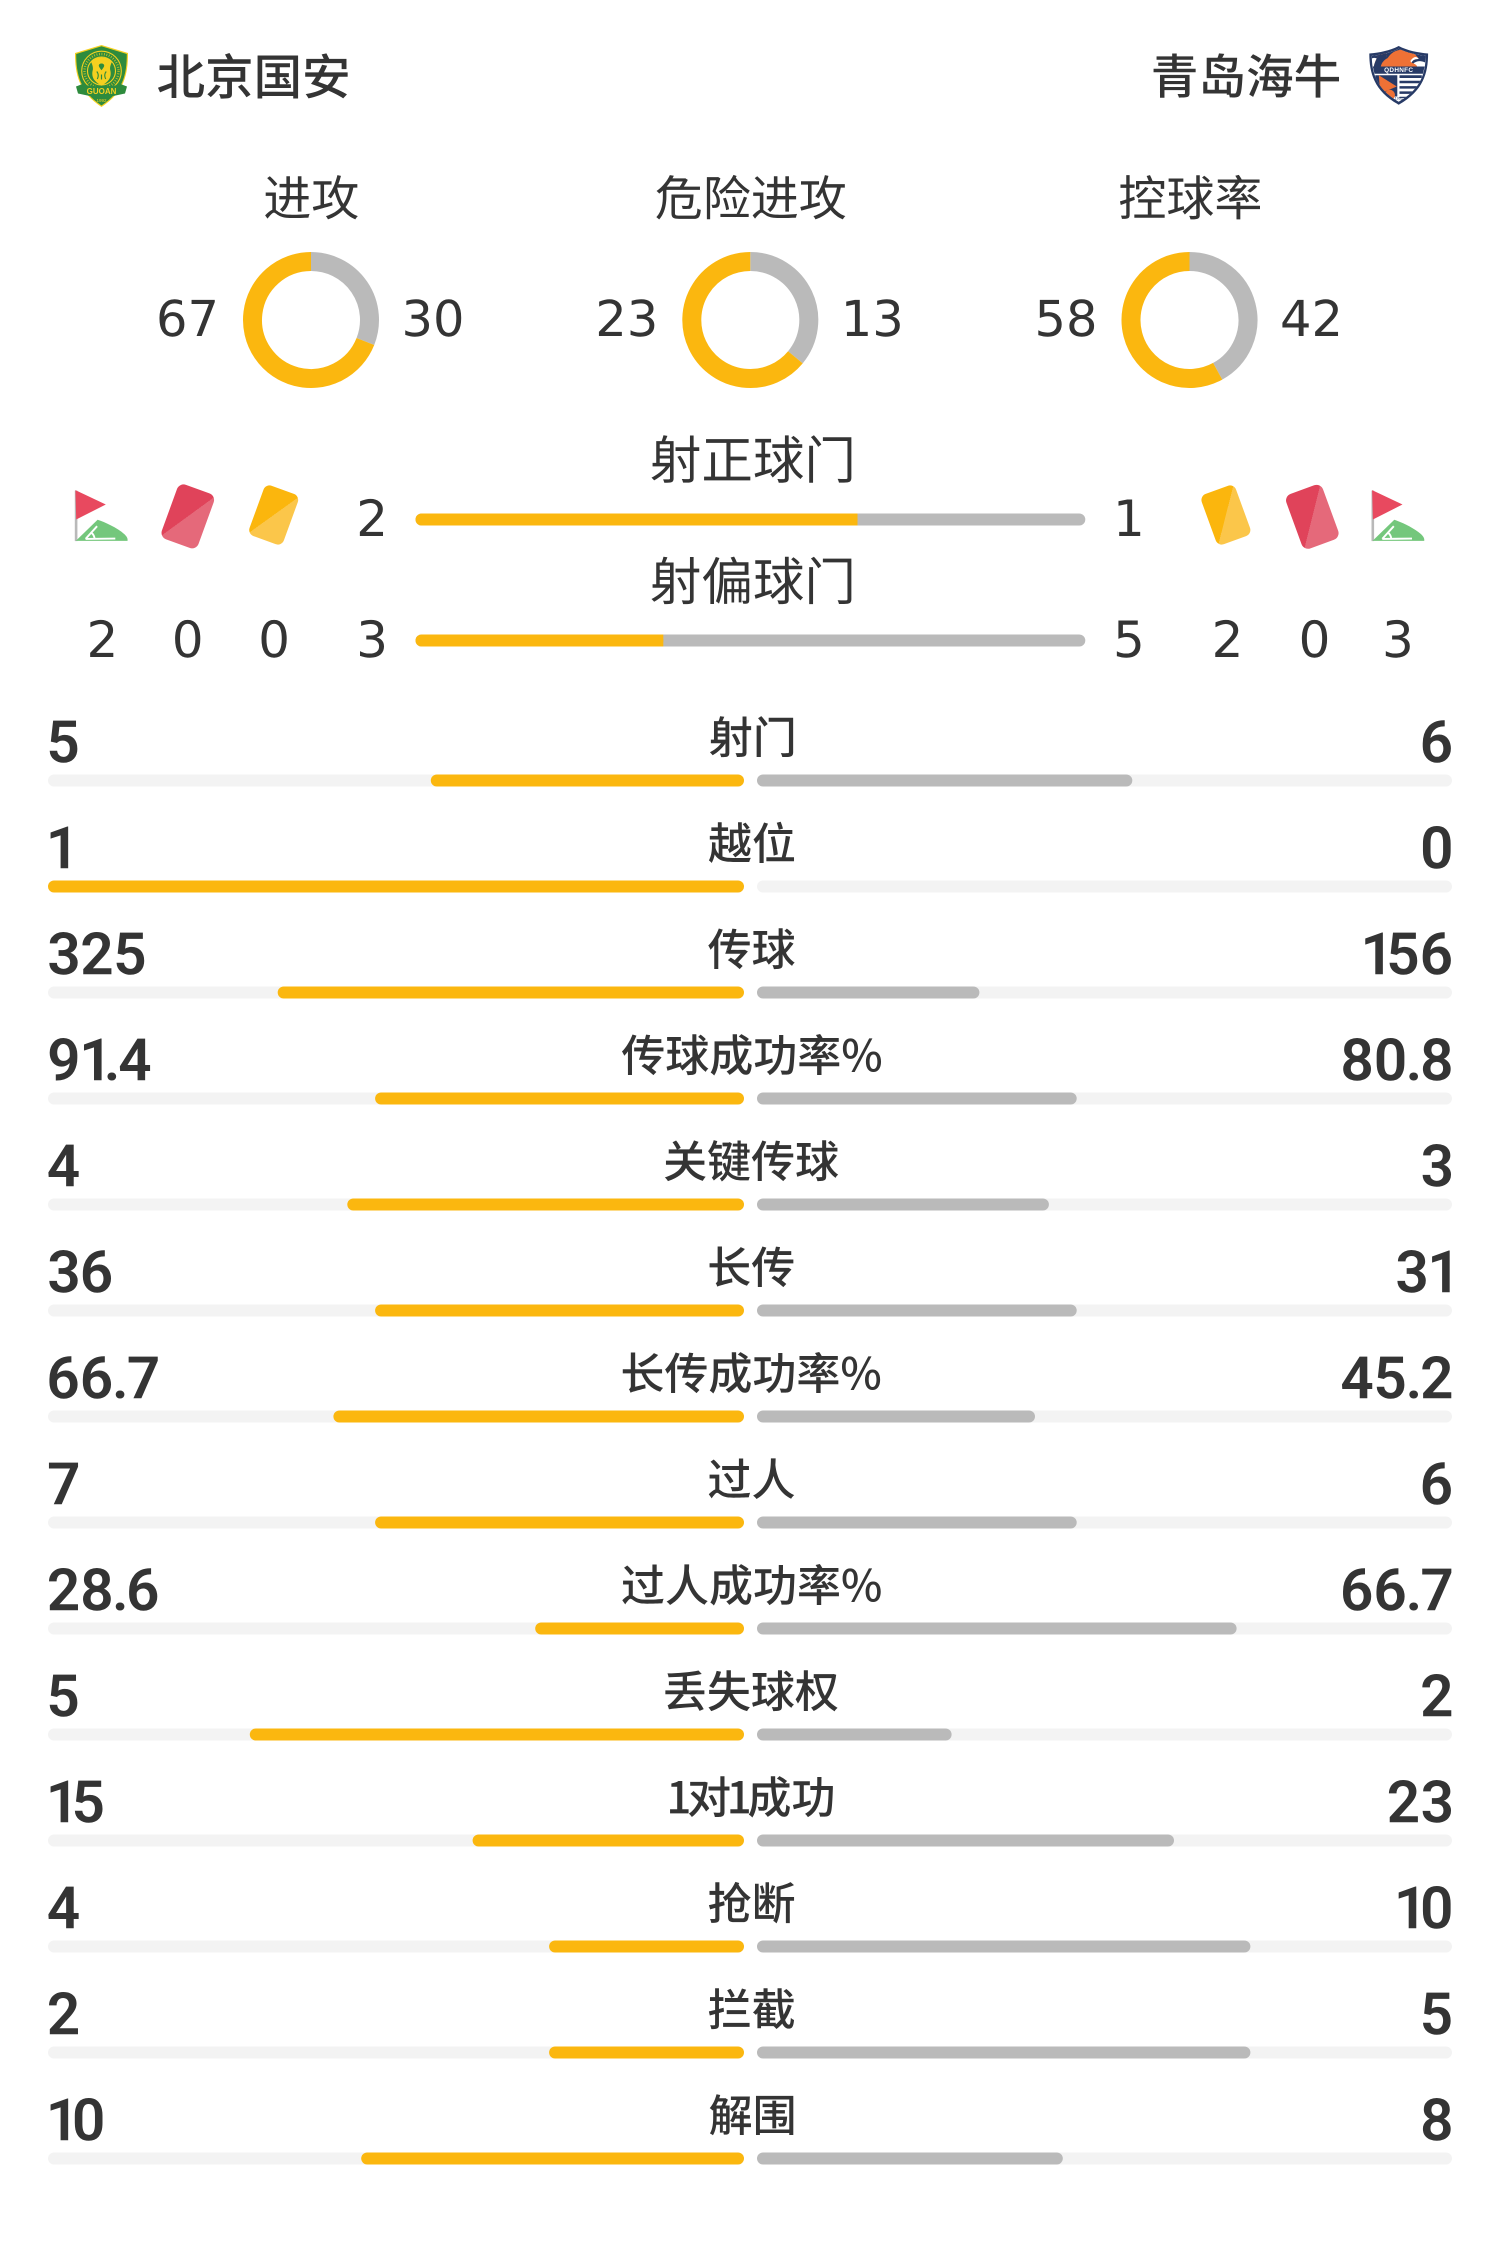  Describe the element at coordinates (1399, 99) in the screenshot. I see `svg-text: 1993` at that location.